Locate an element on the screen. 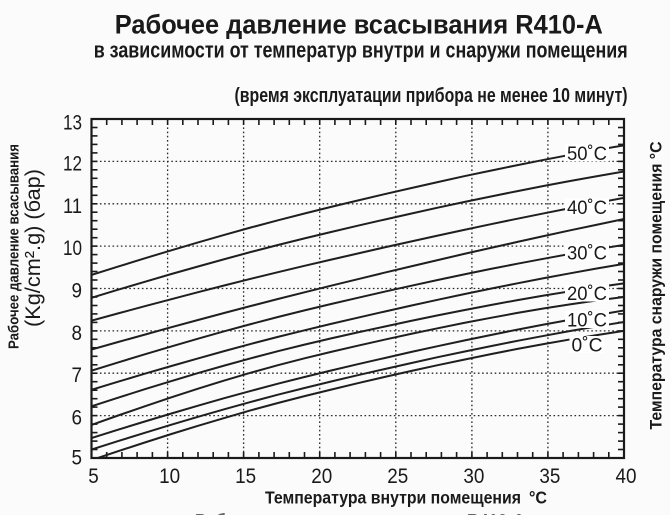 This screenshot has width=670, height=515. svg-text:Температура снаружи помещения: Температура снаружи помещения °C is located at coordinates (656, 286).